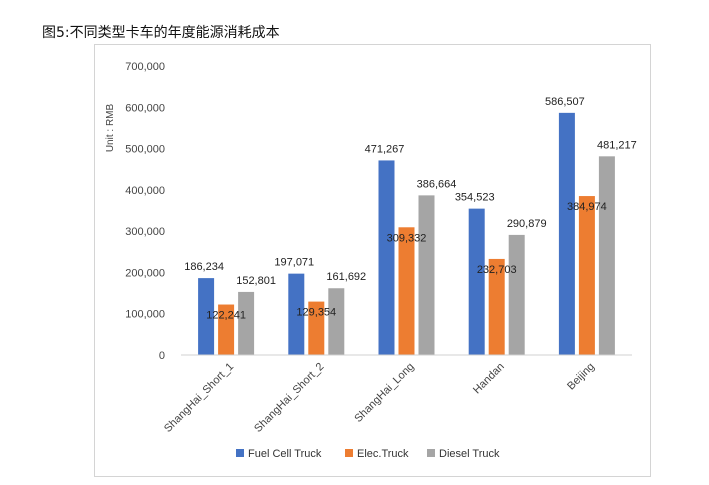 This screenshot has width=709, height=485. Describe the element at coordinates (145, 191) in the screenshot. I see `y-tick-label: 400,000` at that location.